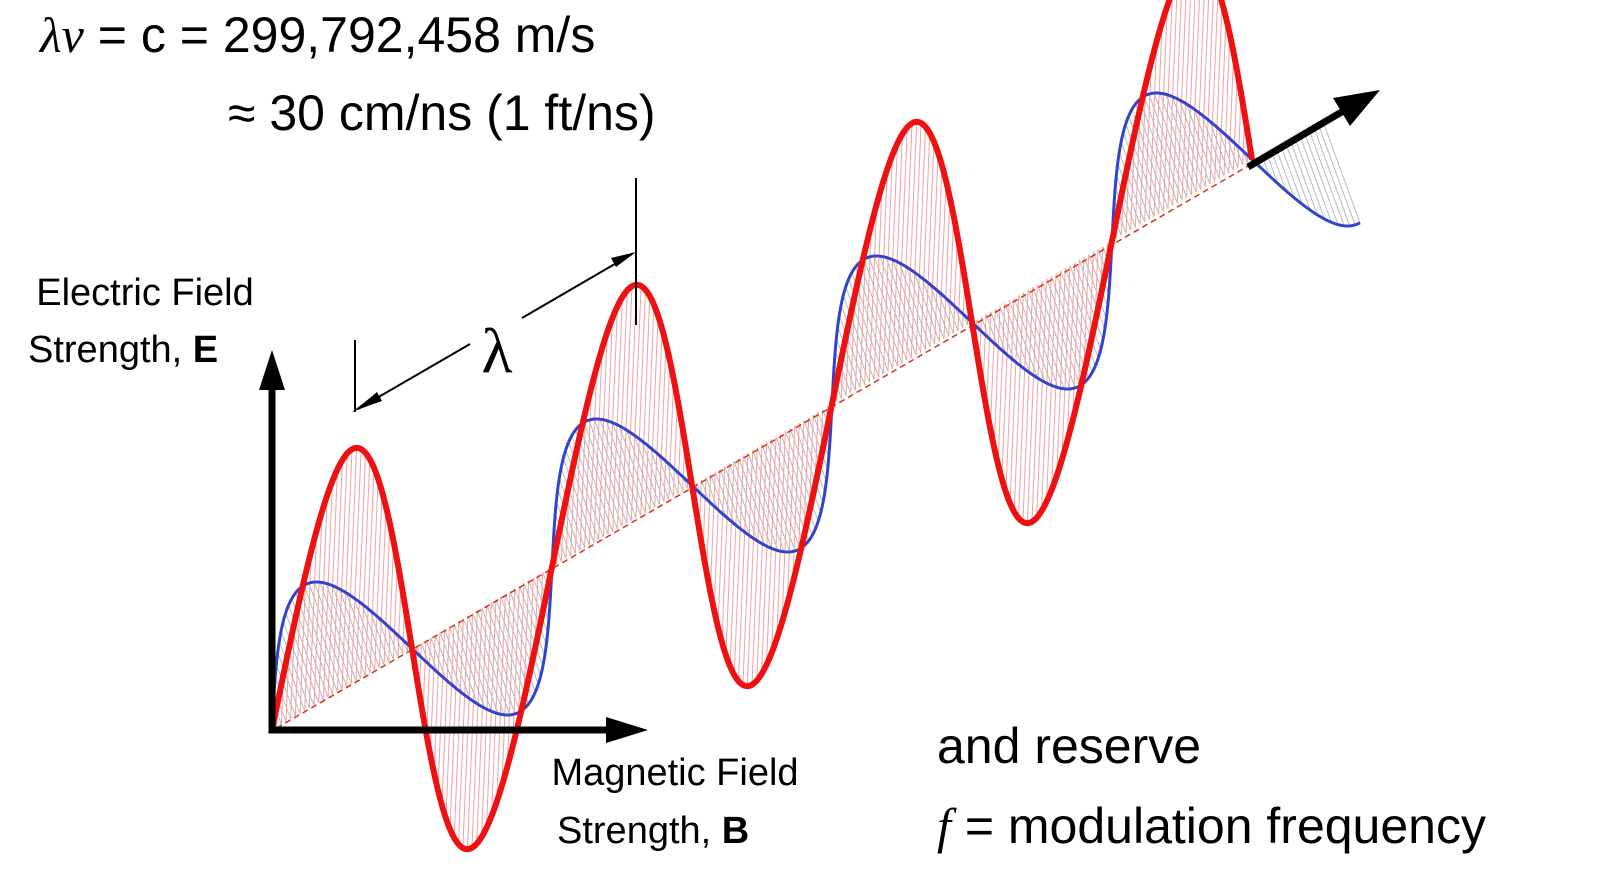 This screenshot has width=1598, height=871. What do you see at coordinates (61, 35) in the screenshot?
I see `equation-symbol: λν` at bounding box center [61, 35].